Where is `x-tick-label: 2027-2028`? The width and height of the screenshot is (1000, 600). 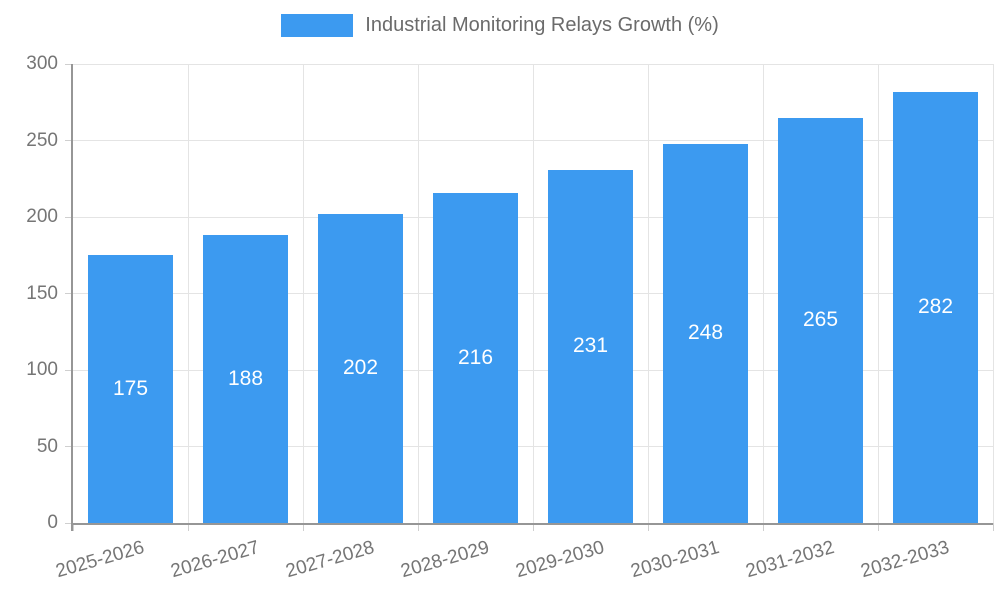
x-tick-label: 2027-2028 is located at coordinates (330, 560).